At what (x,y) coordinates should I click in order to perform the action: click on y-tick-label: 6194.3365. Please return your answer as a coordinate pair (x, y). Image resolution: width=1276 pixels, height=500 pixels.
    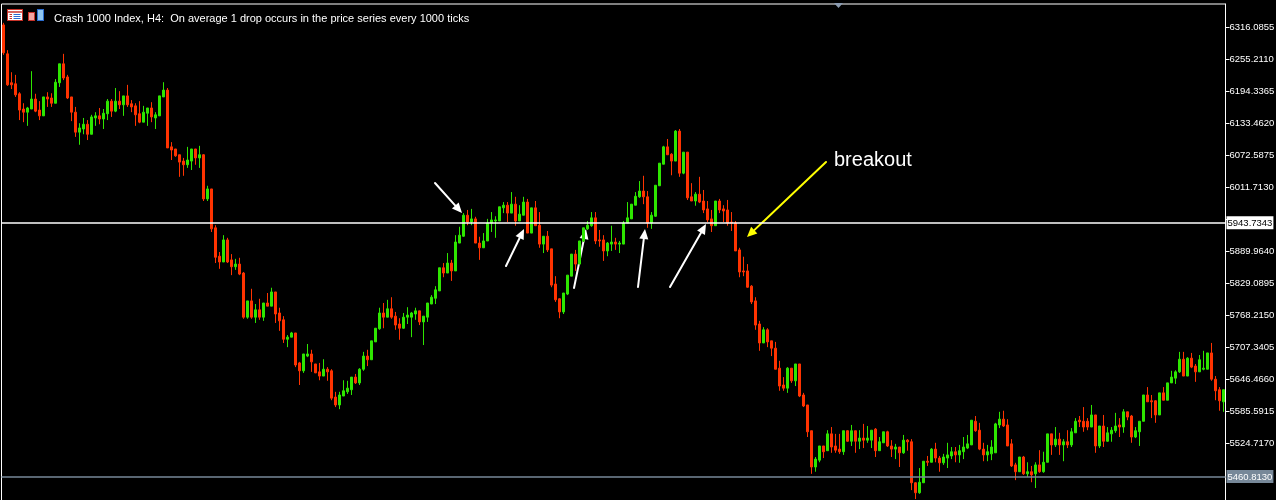
    Looking at the image, I should click on (1252, 91).